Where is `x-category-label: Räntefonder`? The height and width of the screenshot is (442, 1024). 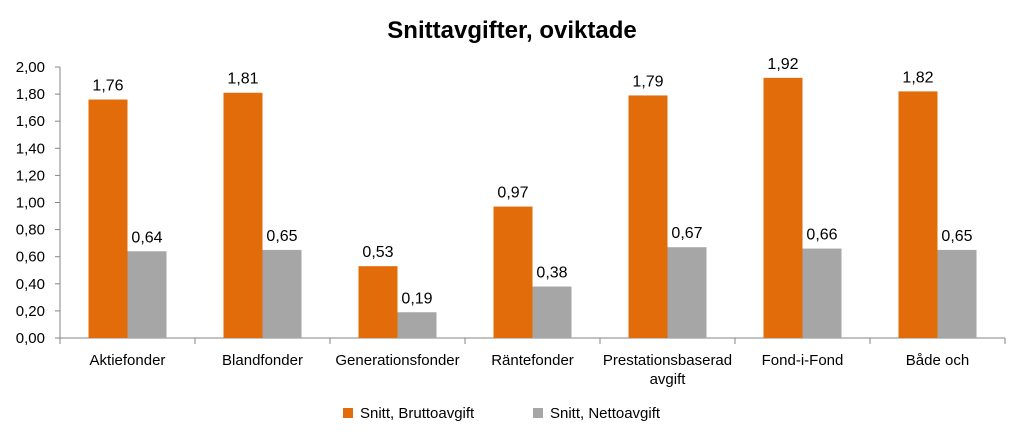 x-category-label: Räntefonder is located at coordinates (532, 360).